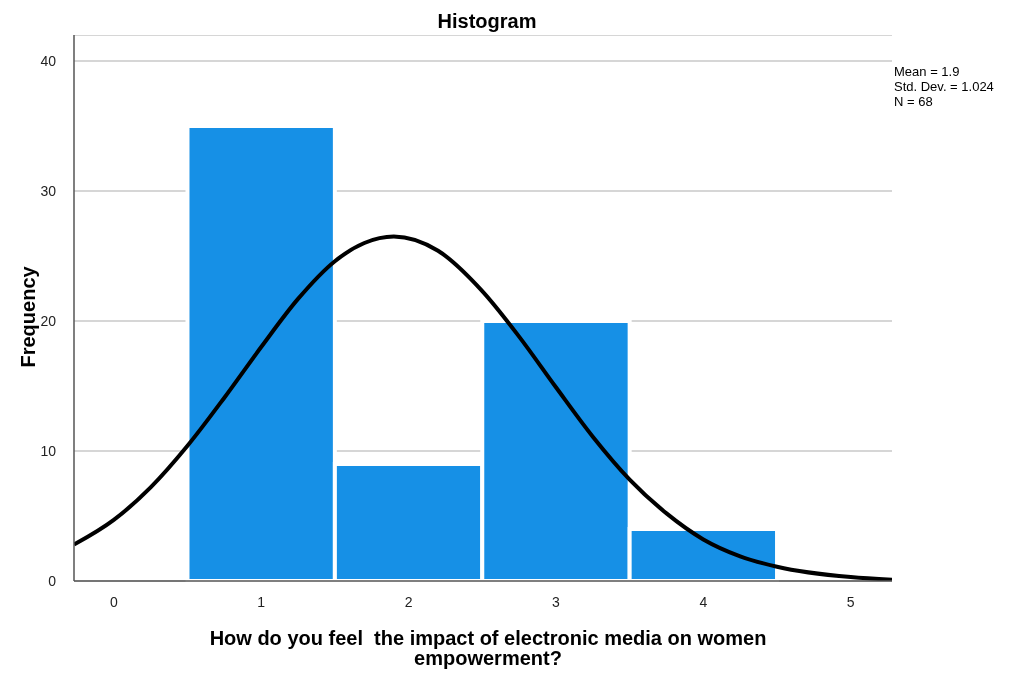 This screenshot has height=674, width=1015. I want to click on x-tick-label: 2, so click(408, 601).